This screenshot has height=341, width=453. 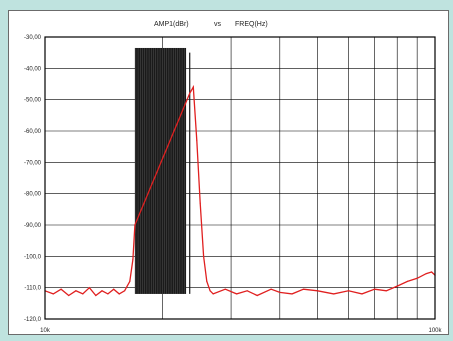 I want to click on y-tick-label: -90,00, so click(x=33, y=226).